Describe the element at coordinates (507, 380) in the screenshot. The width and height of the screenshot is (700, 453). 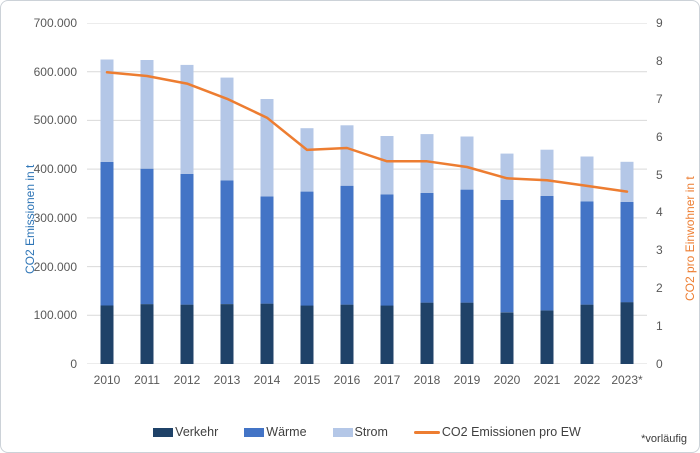
I see `x-axis-label: 2020` at that location.